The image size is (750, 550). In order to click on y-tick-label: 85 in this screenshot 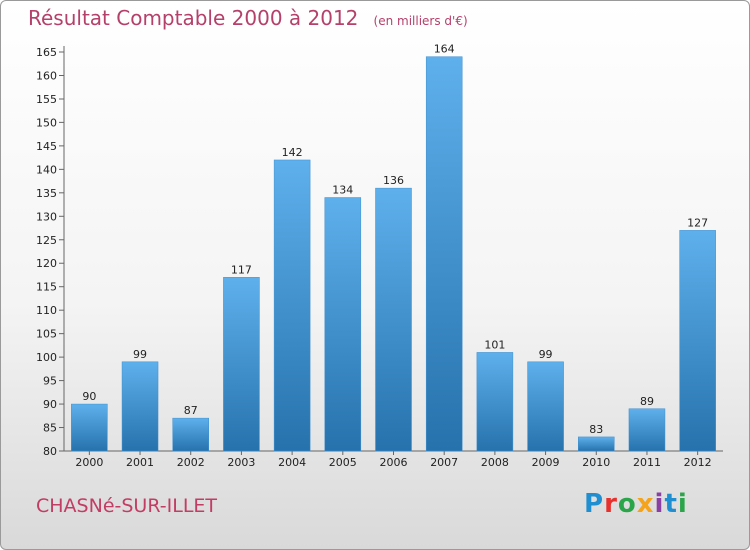, I will do `click(50, 428)`.